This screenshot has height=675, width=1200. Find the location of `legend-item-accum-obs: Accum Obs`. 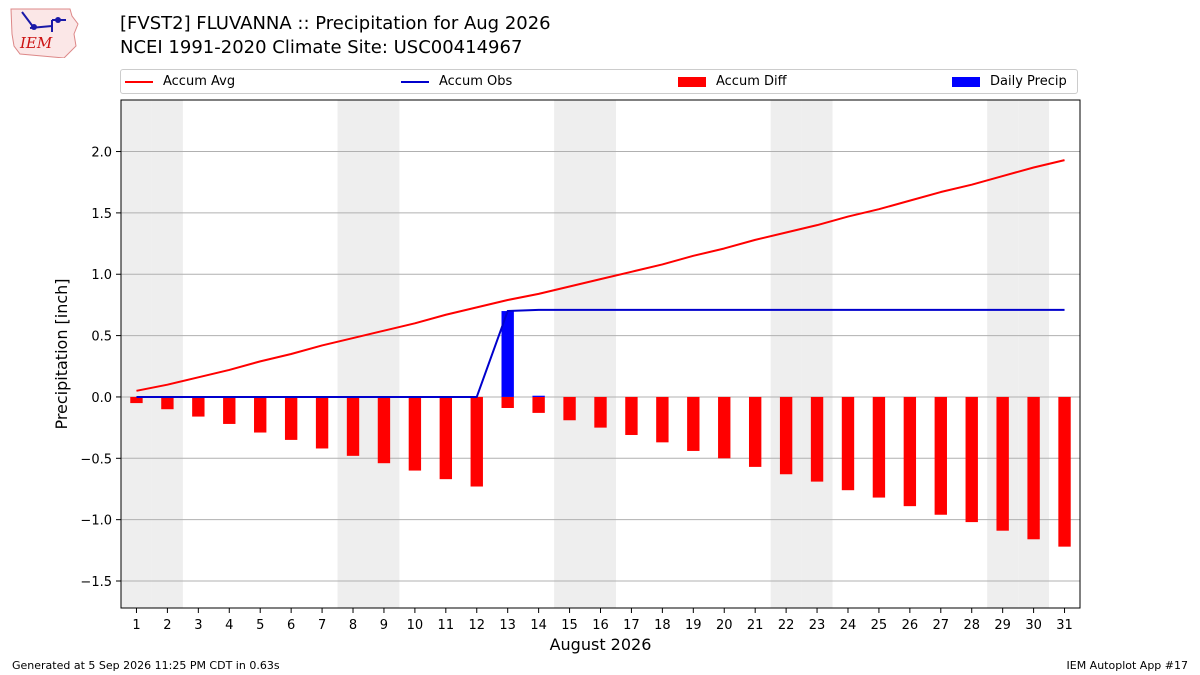

legend-item-accum-obs: Accum Obs is located at coordinates (456, 81).